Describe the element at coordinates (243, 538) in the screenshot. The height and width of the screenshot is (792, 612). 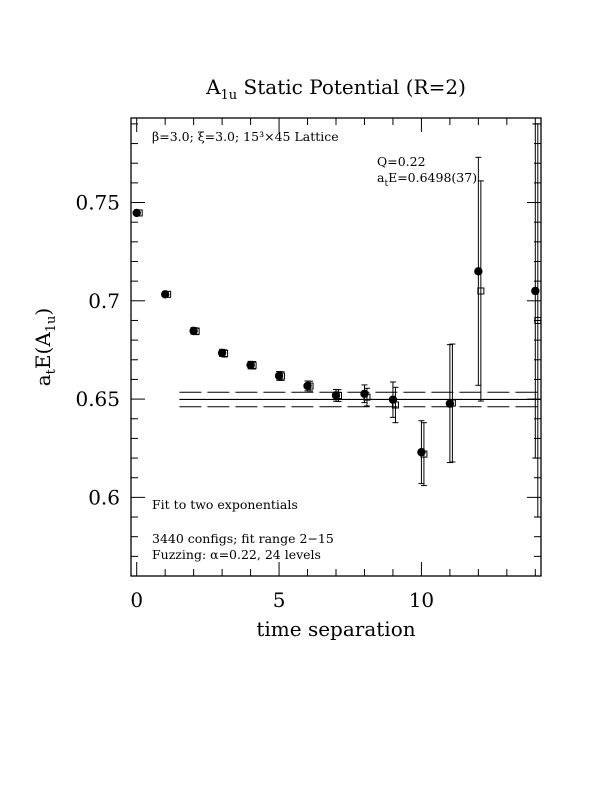
I see `configs-annotation: 3440 configs; fit range 2−15` at that location.